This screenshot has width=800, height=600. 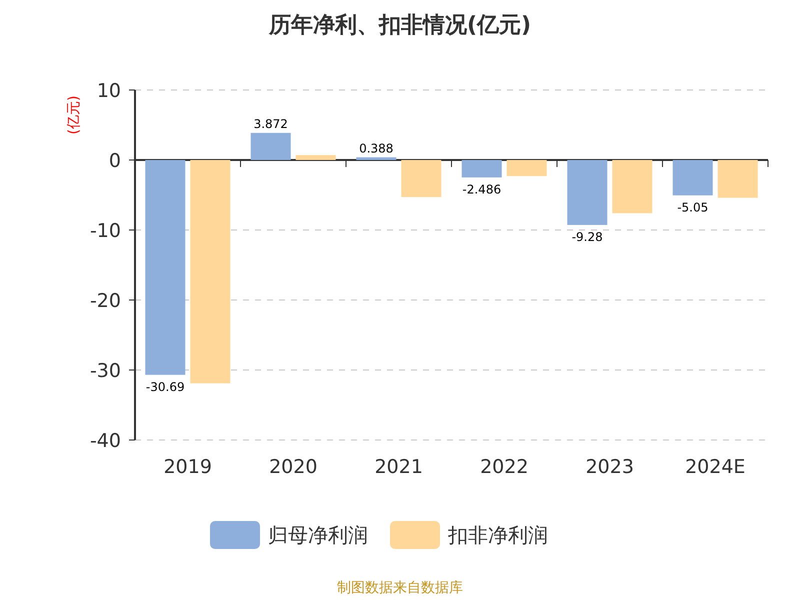 What do you see at coordinates (398, 467) in the screenshot?
I see `x-tick-label: 2021` at bounding box center [398, 467].